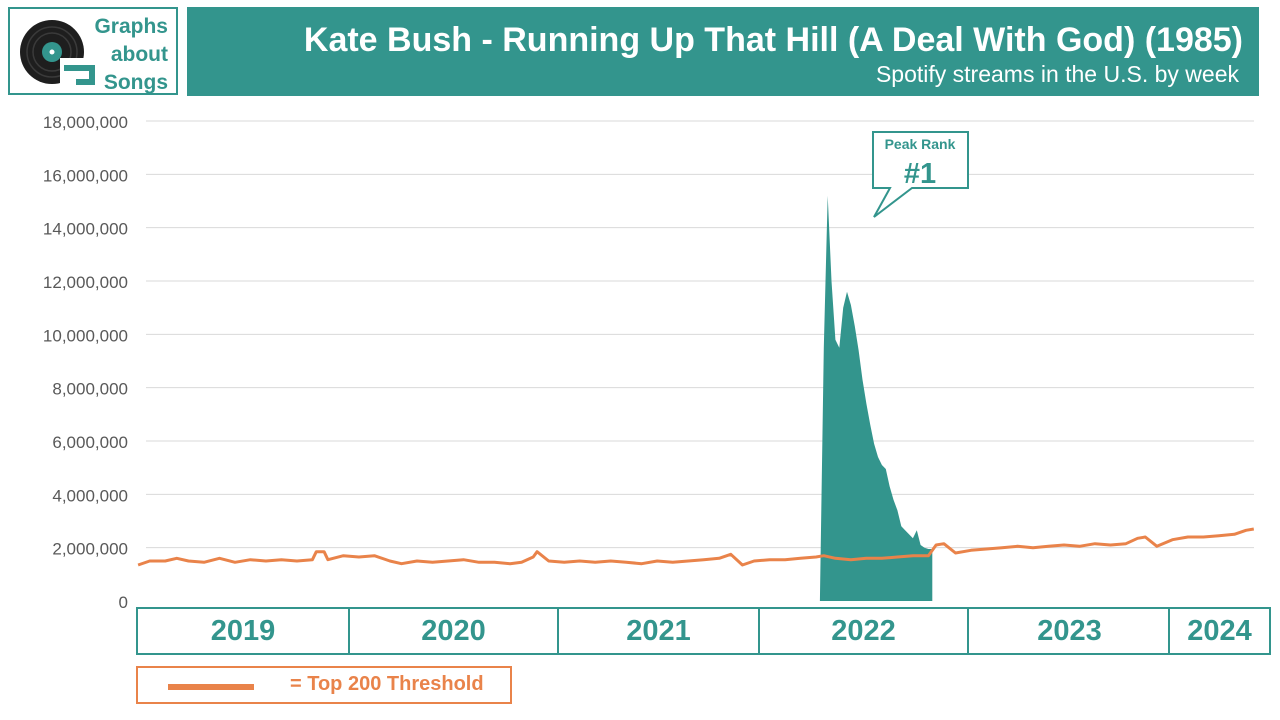 The width and height of the screenshot is (1280, 720). I want to click on threshold-line-series, so click(696, 547).